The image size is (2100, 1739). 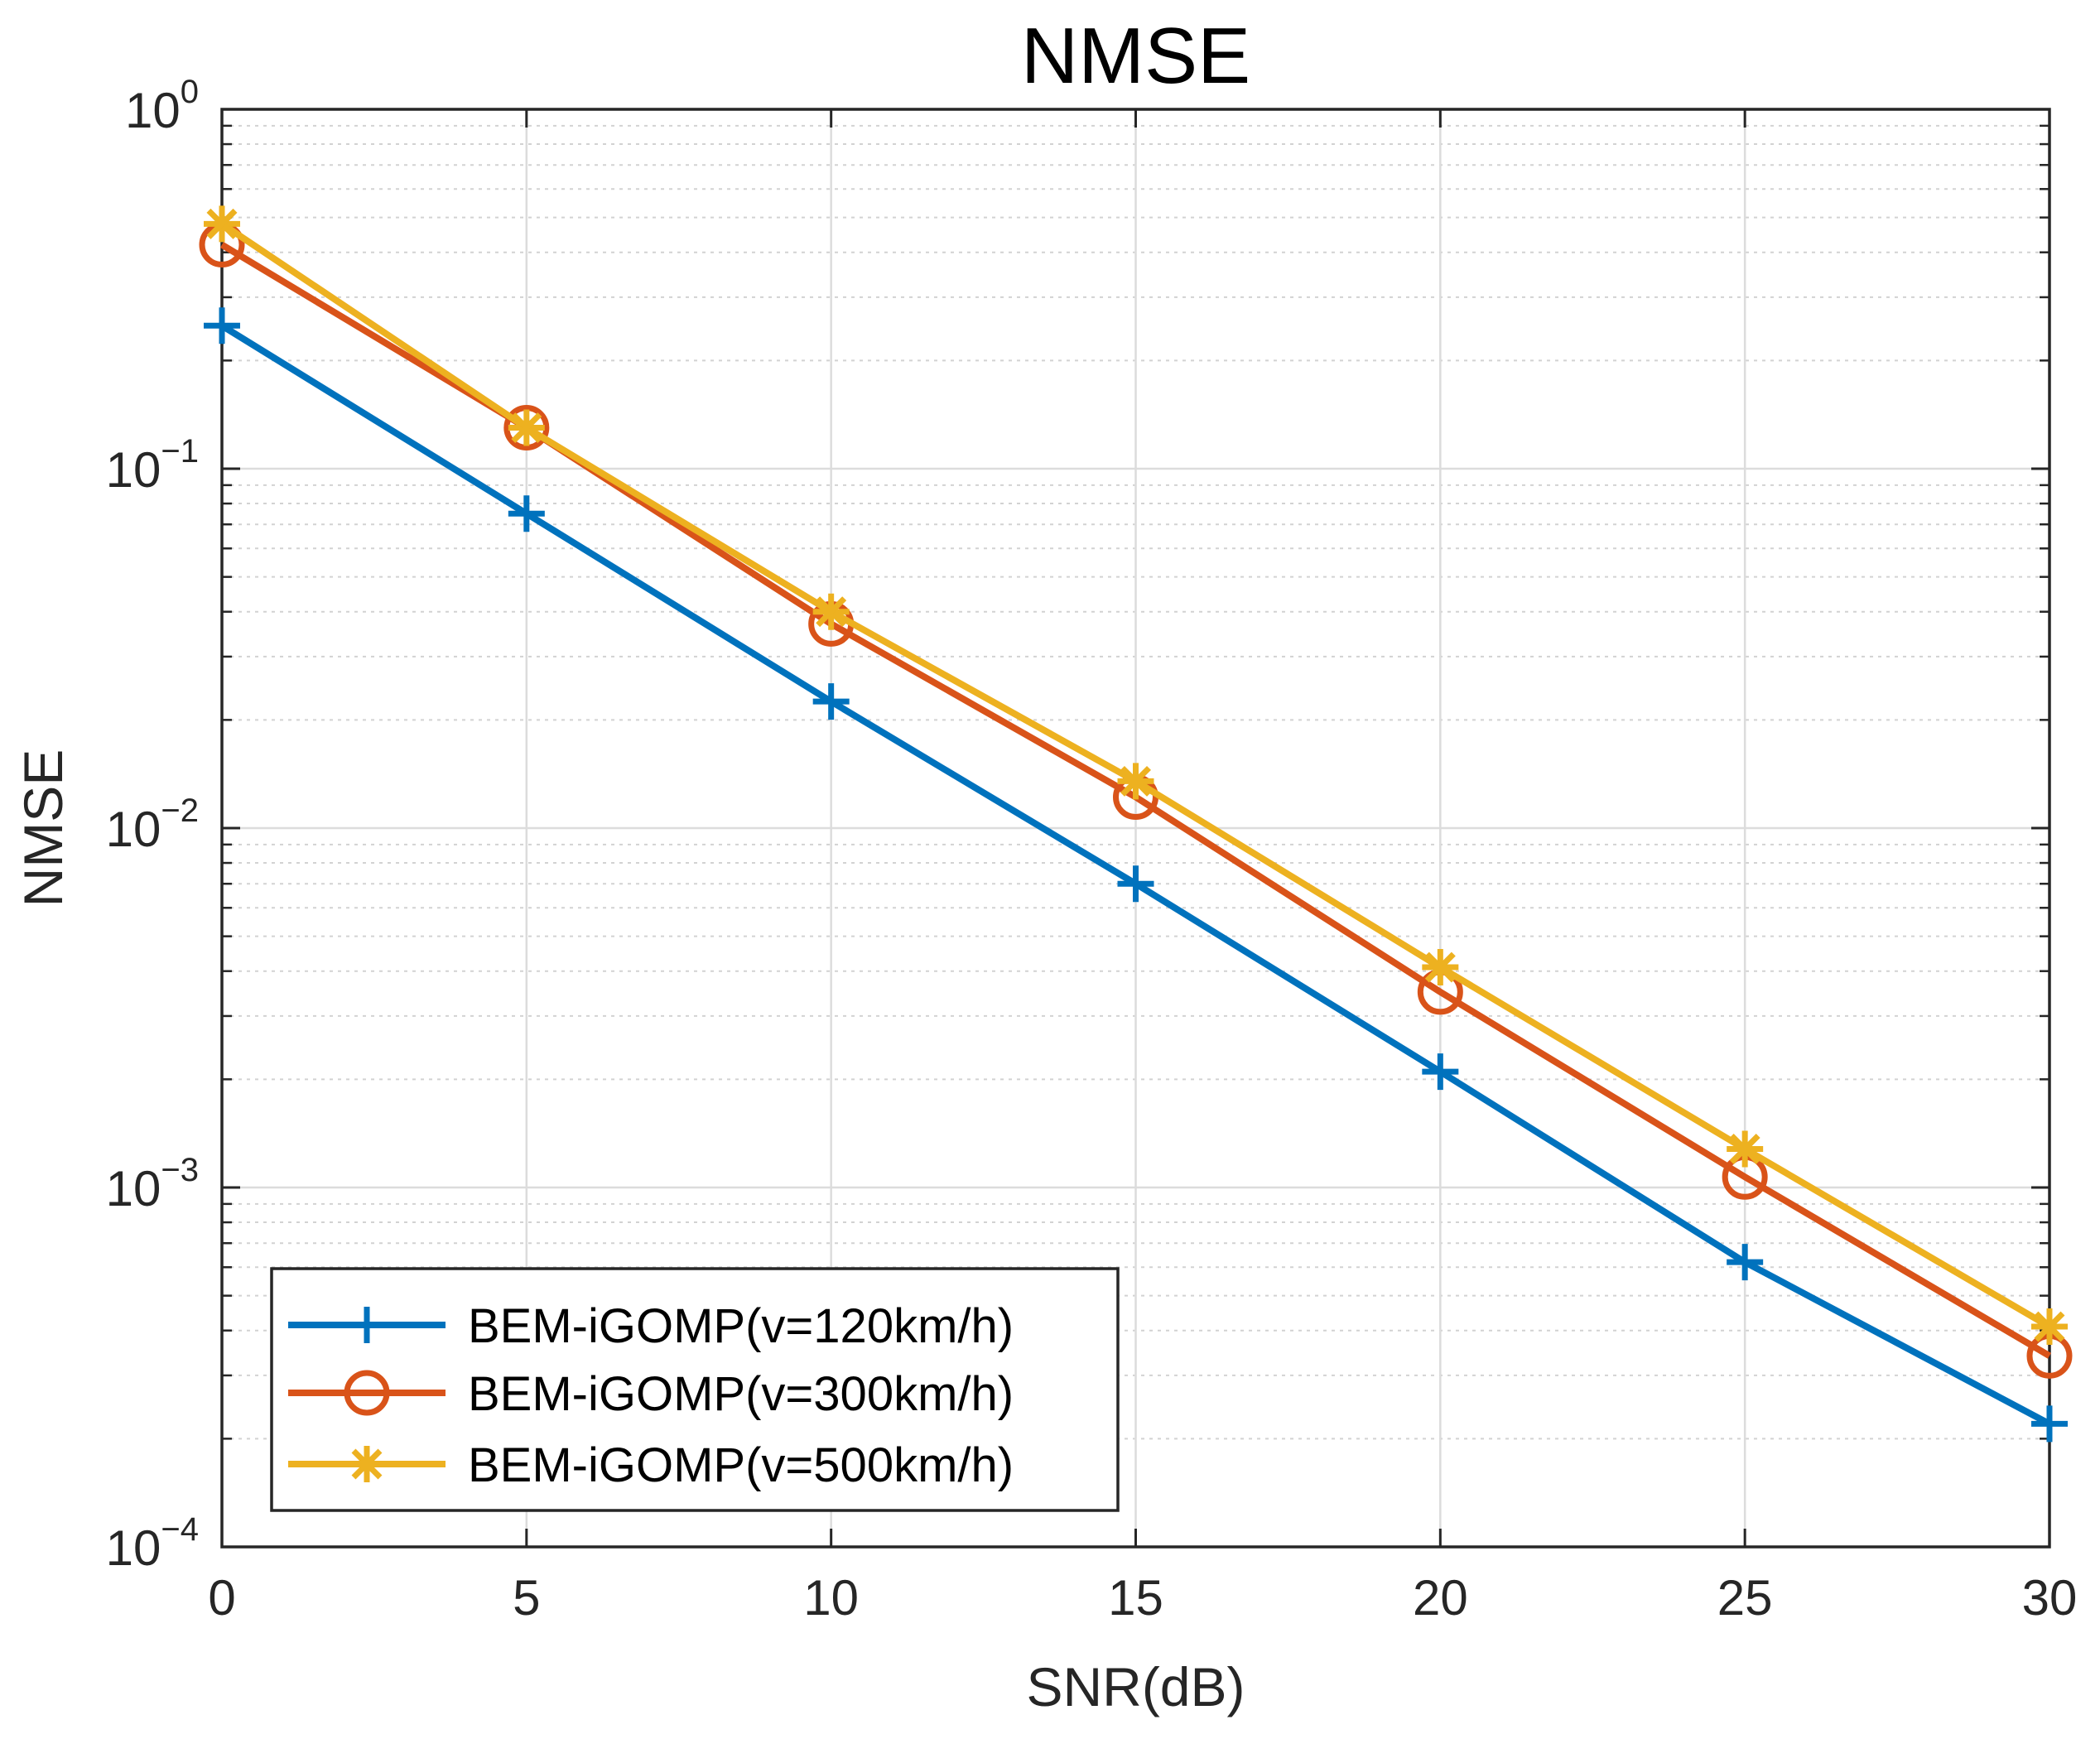 I want to click on x-tick-label: 10, so click(x=831, y=1598).